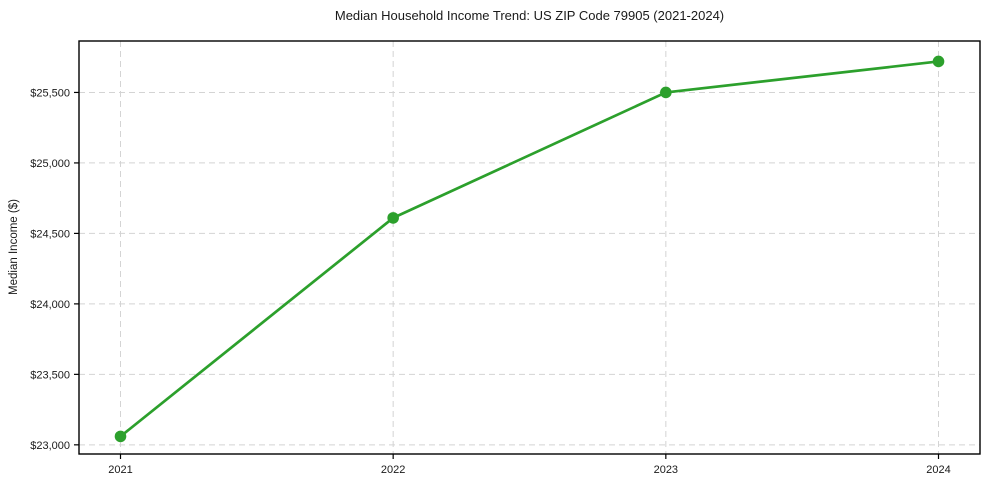  What do you see at coordinates (50, 234) in the screenshot?
I see `y-tick-label: $24,500` at bounding box center [50, 234].